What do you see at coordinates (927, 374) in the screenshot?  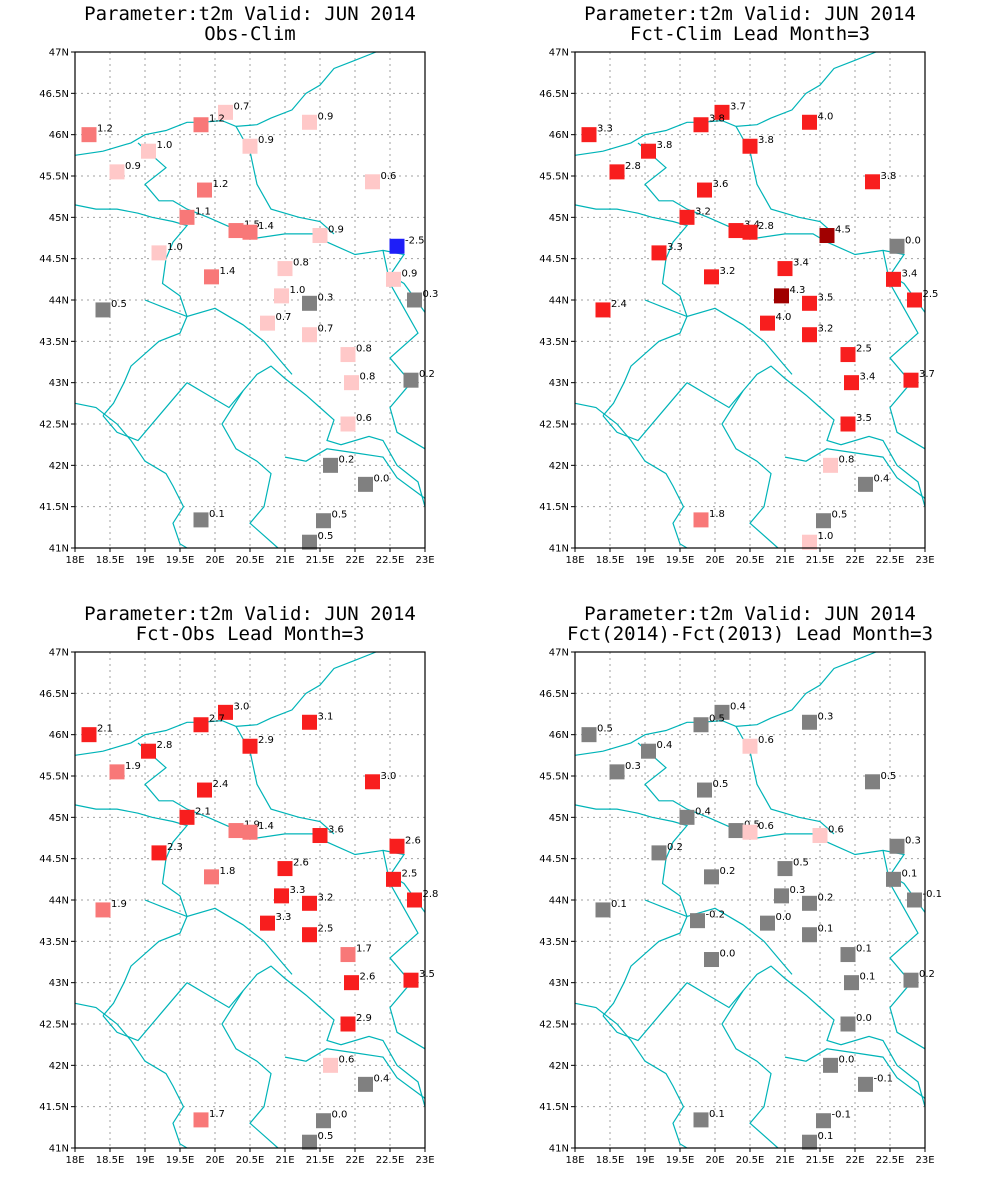 I see `station-value-label: 3.7` at bounding box center [927, 374].